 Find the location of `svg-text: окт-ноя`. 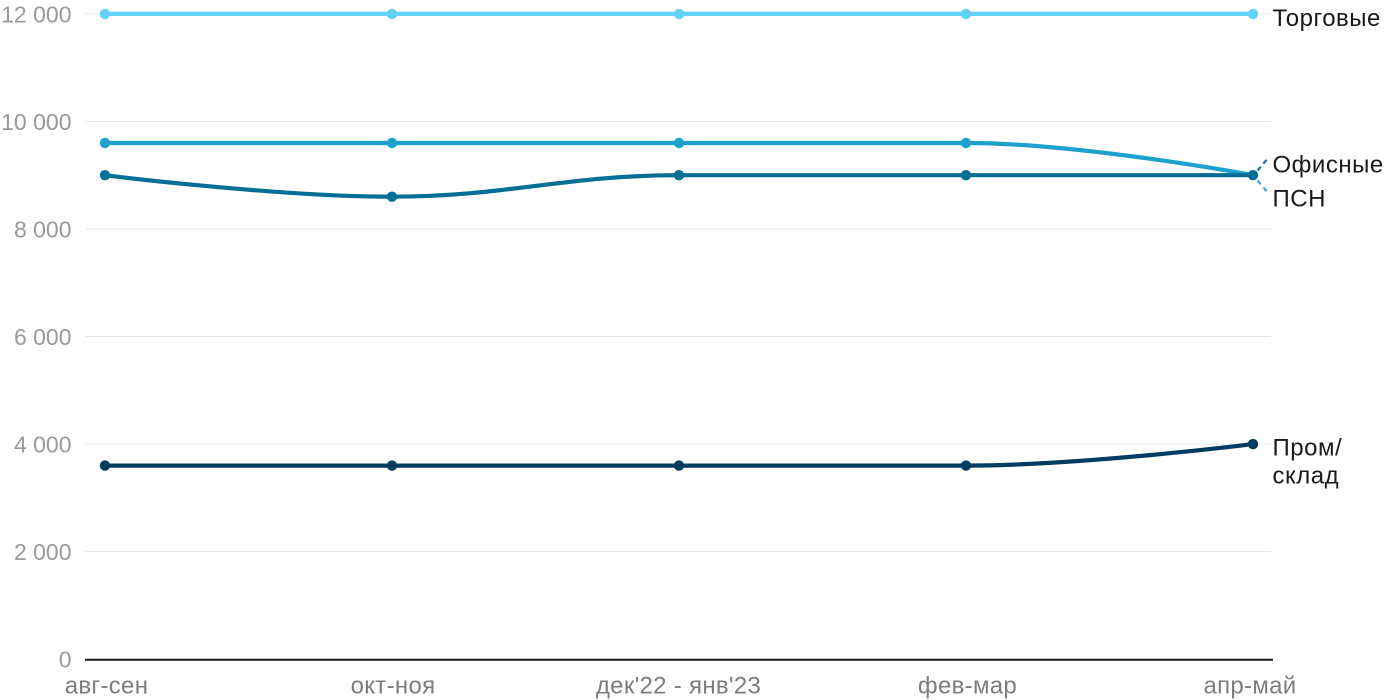

svg-text: окт-ноя is located at coordinates (393, 686).